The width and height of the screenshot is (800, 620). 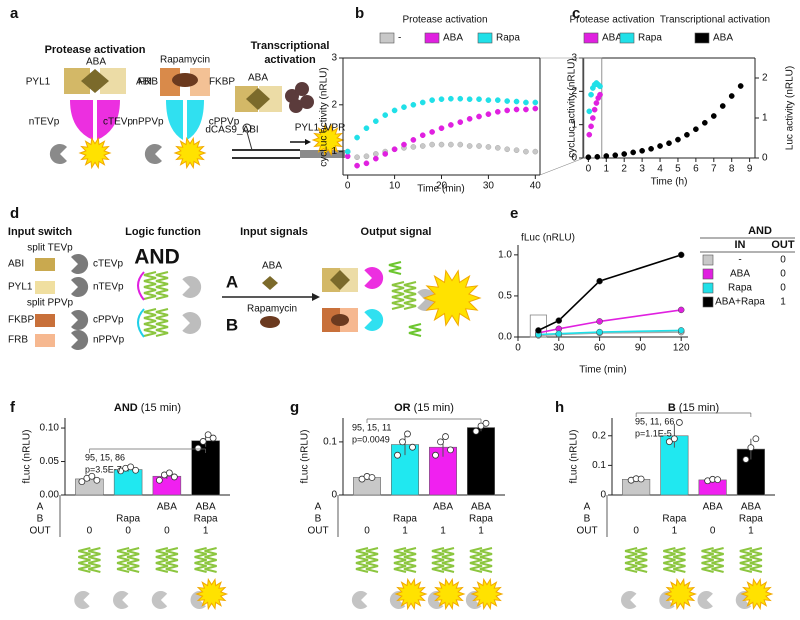 What do you see at coordinates (308, 142) in the screenshot?
I see `shape-icon` at bounding box center [308, 142].